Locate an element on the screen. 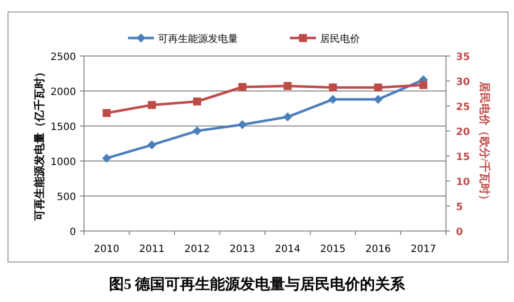 This screenshot has height=302, width=514. y-tick-label: 1500 is located at coordinates (63, 127).